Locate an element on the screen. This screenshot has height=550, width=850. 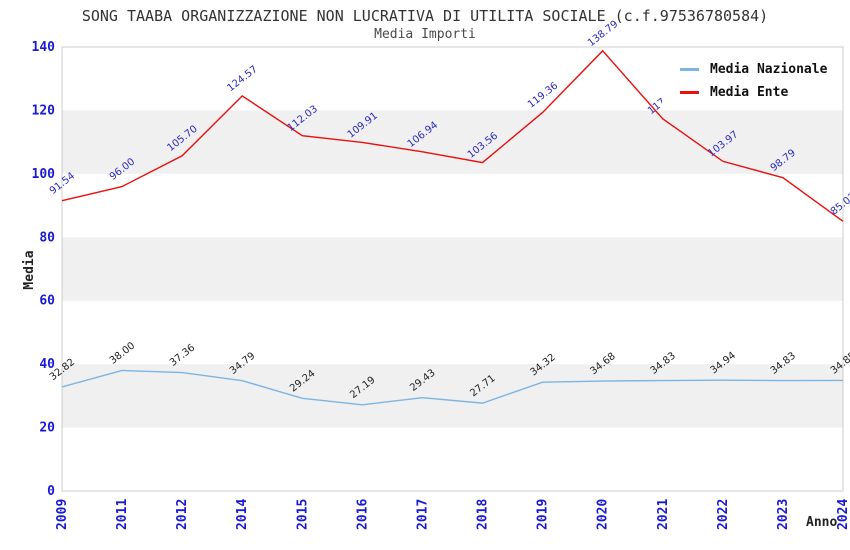
x-tick-label: 2020 is located at coordinates (603, 514).